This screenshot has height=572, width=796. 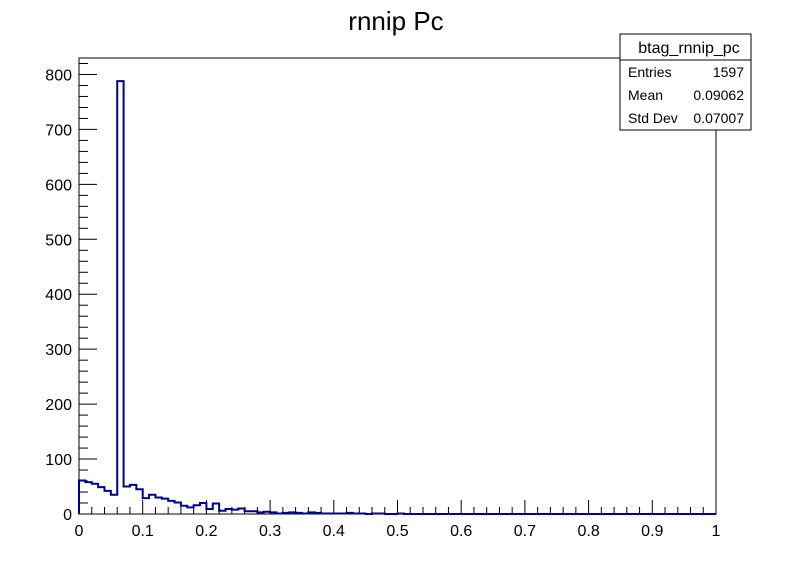 I want to click on stats-box-name: btag_rnnip_pc, so click(x=688, y=48).